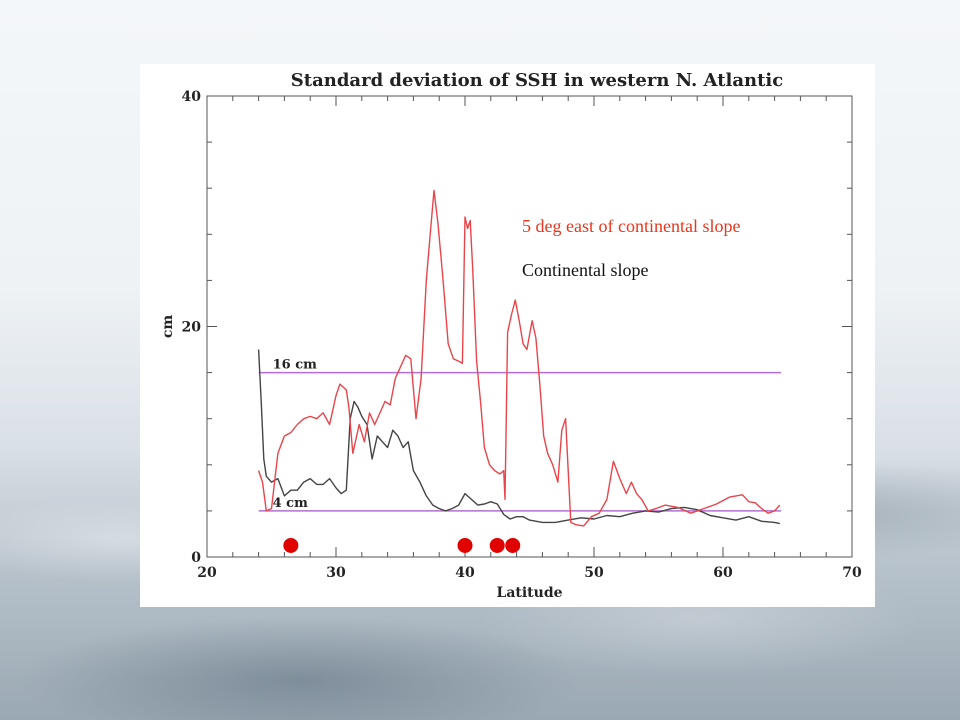  Describe the element at coordinates (207, 573) in the screenshot. I see `x-tick-label: 20` at that location.